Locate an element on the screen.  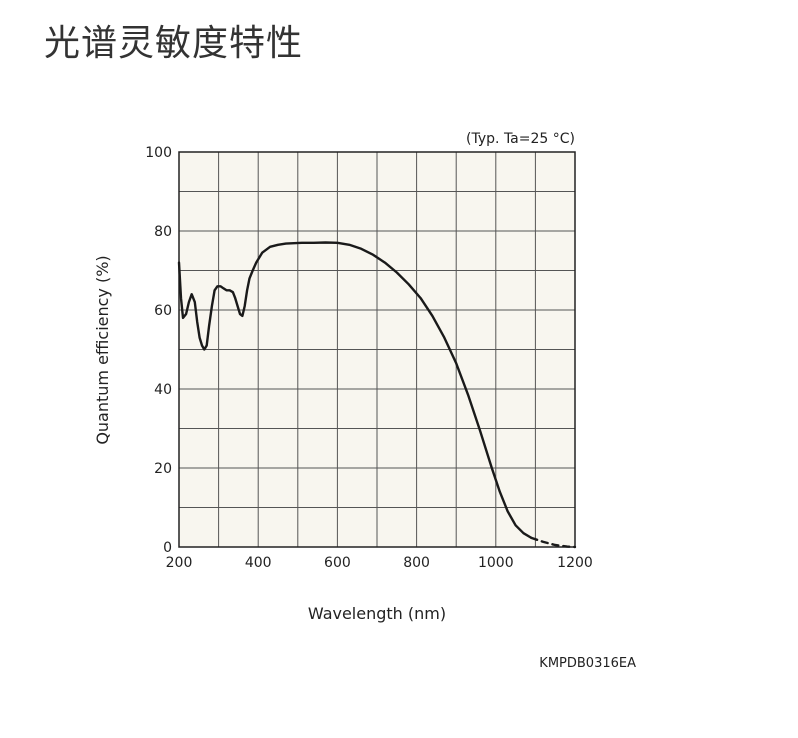
figure-code: KMPDB0316EA is located at coordinates (587, 663).